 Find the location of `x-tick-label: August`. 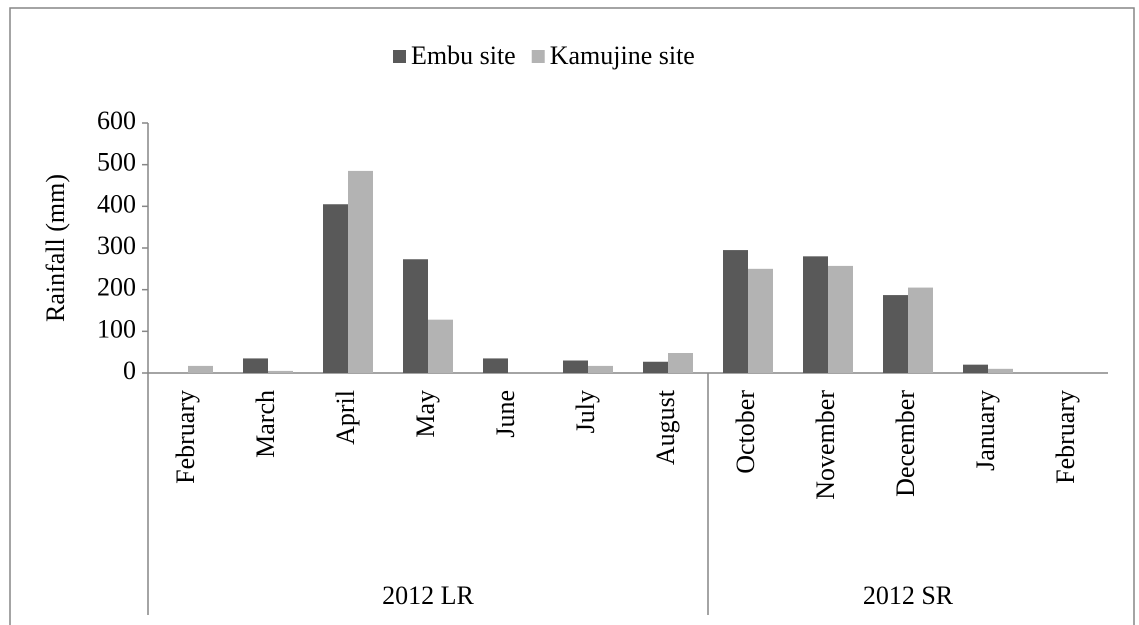

x-tick-label: August is located at coordinates (665, 427).